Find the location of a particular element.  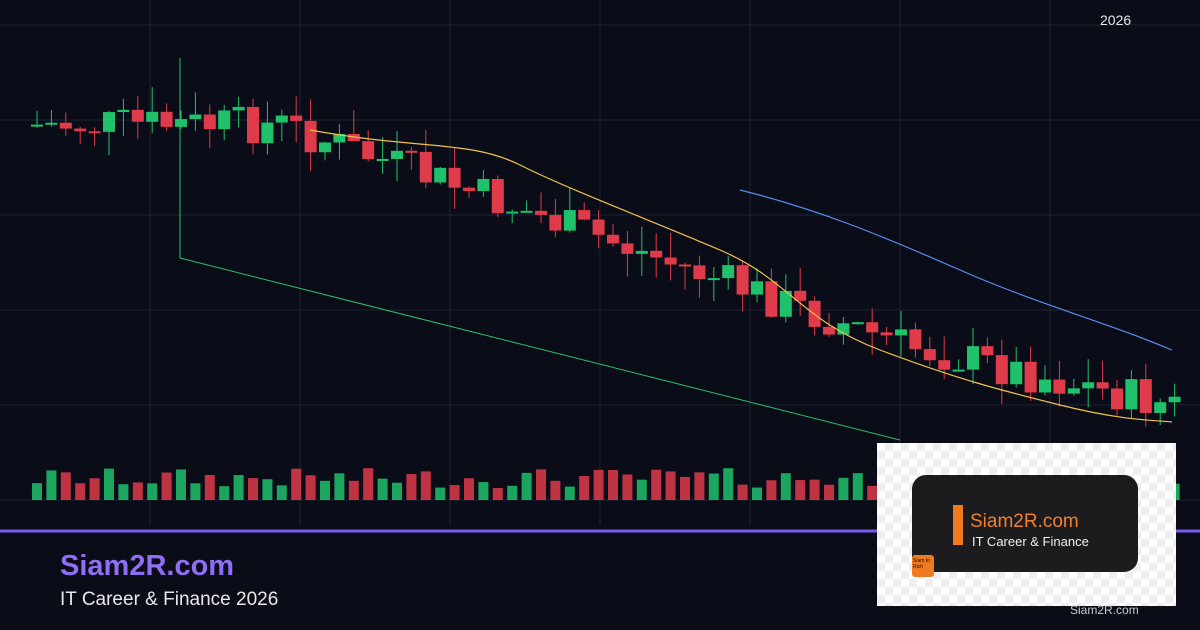

logo-bar is located at coordinates (958, 525).